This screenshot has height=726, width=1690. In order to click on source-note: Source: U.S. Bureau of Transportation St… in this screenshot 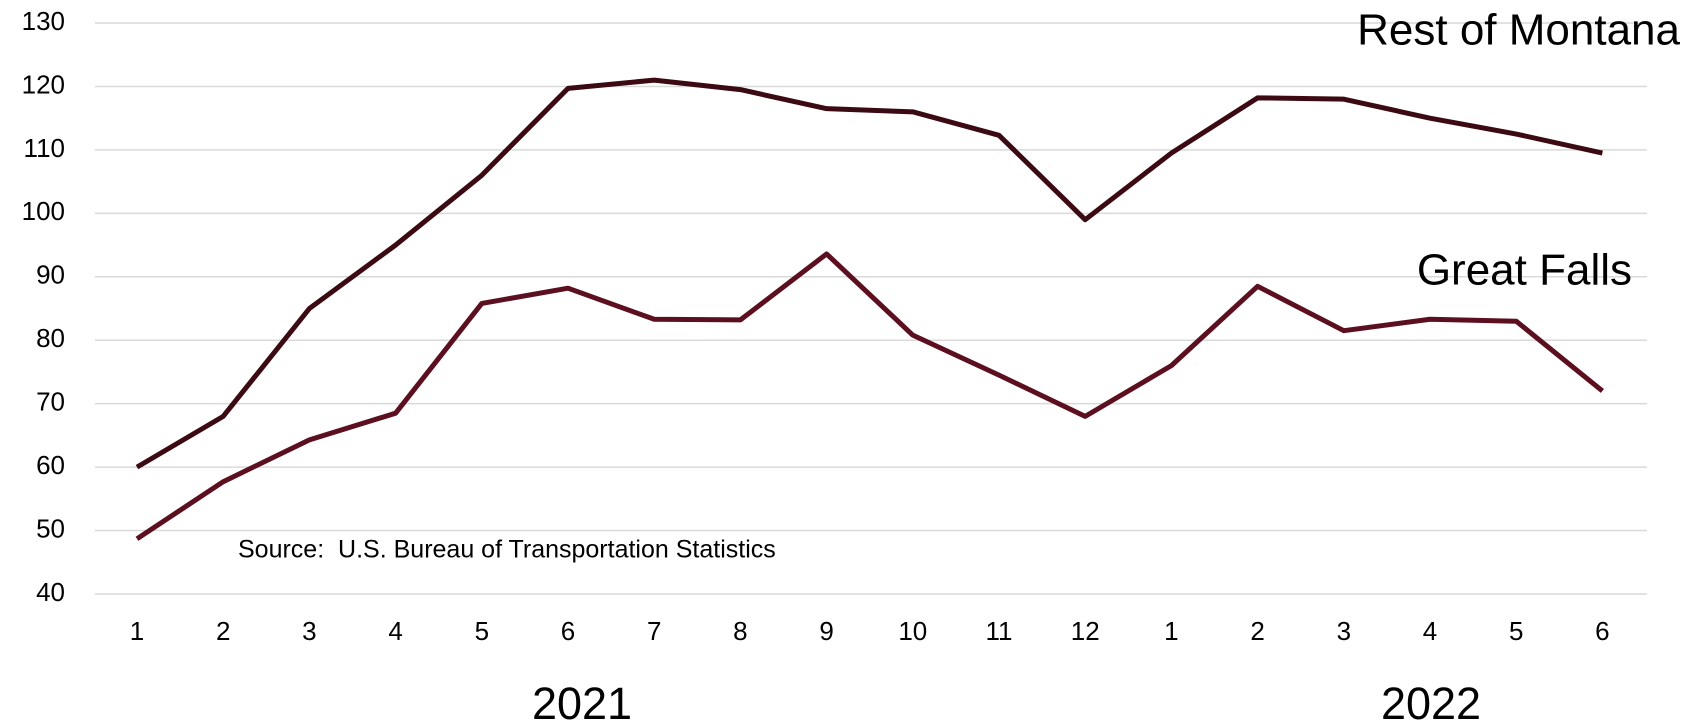, I will do `click(507, 550)`.